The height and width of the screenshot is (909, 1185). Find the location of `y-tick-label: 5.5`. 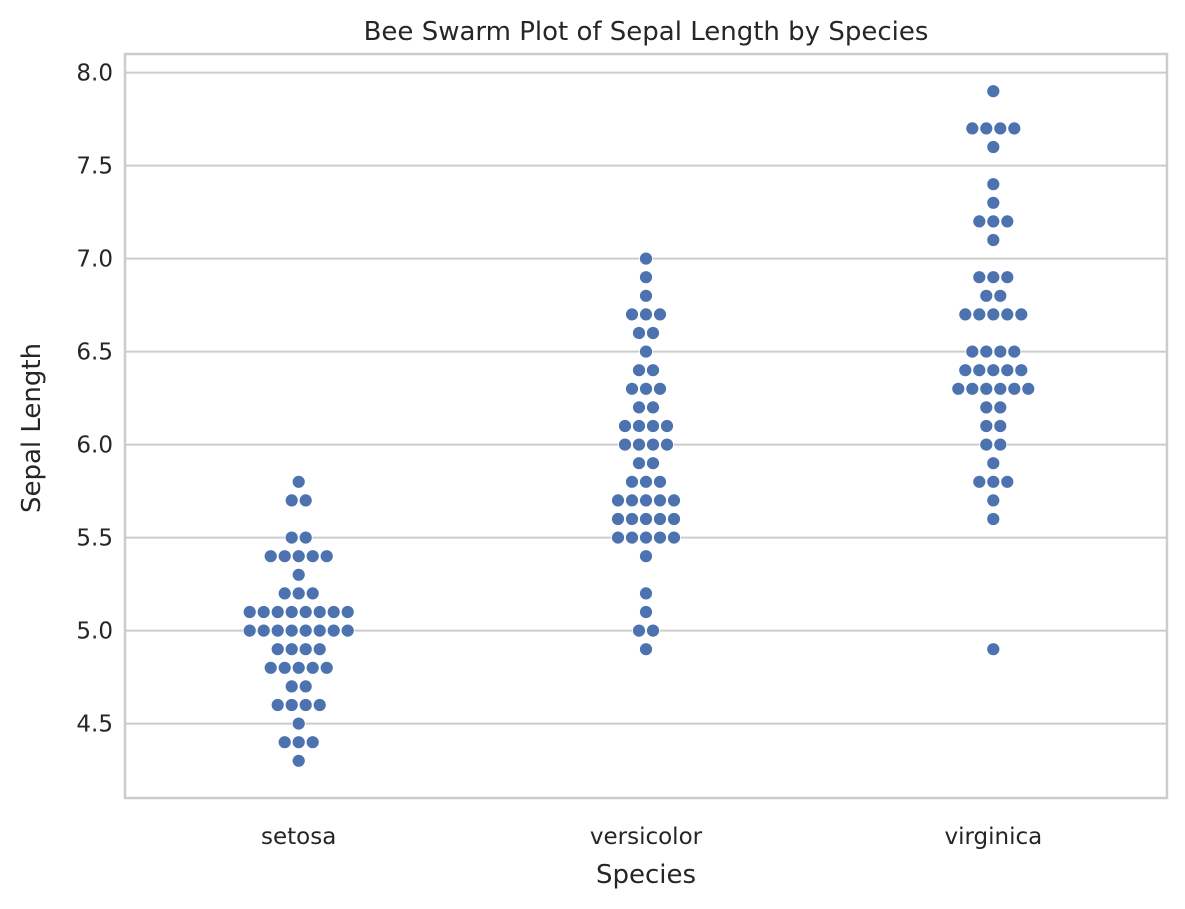

y-tick-label: 5.5 is located at coordinates (94, 539).